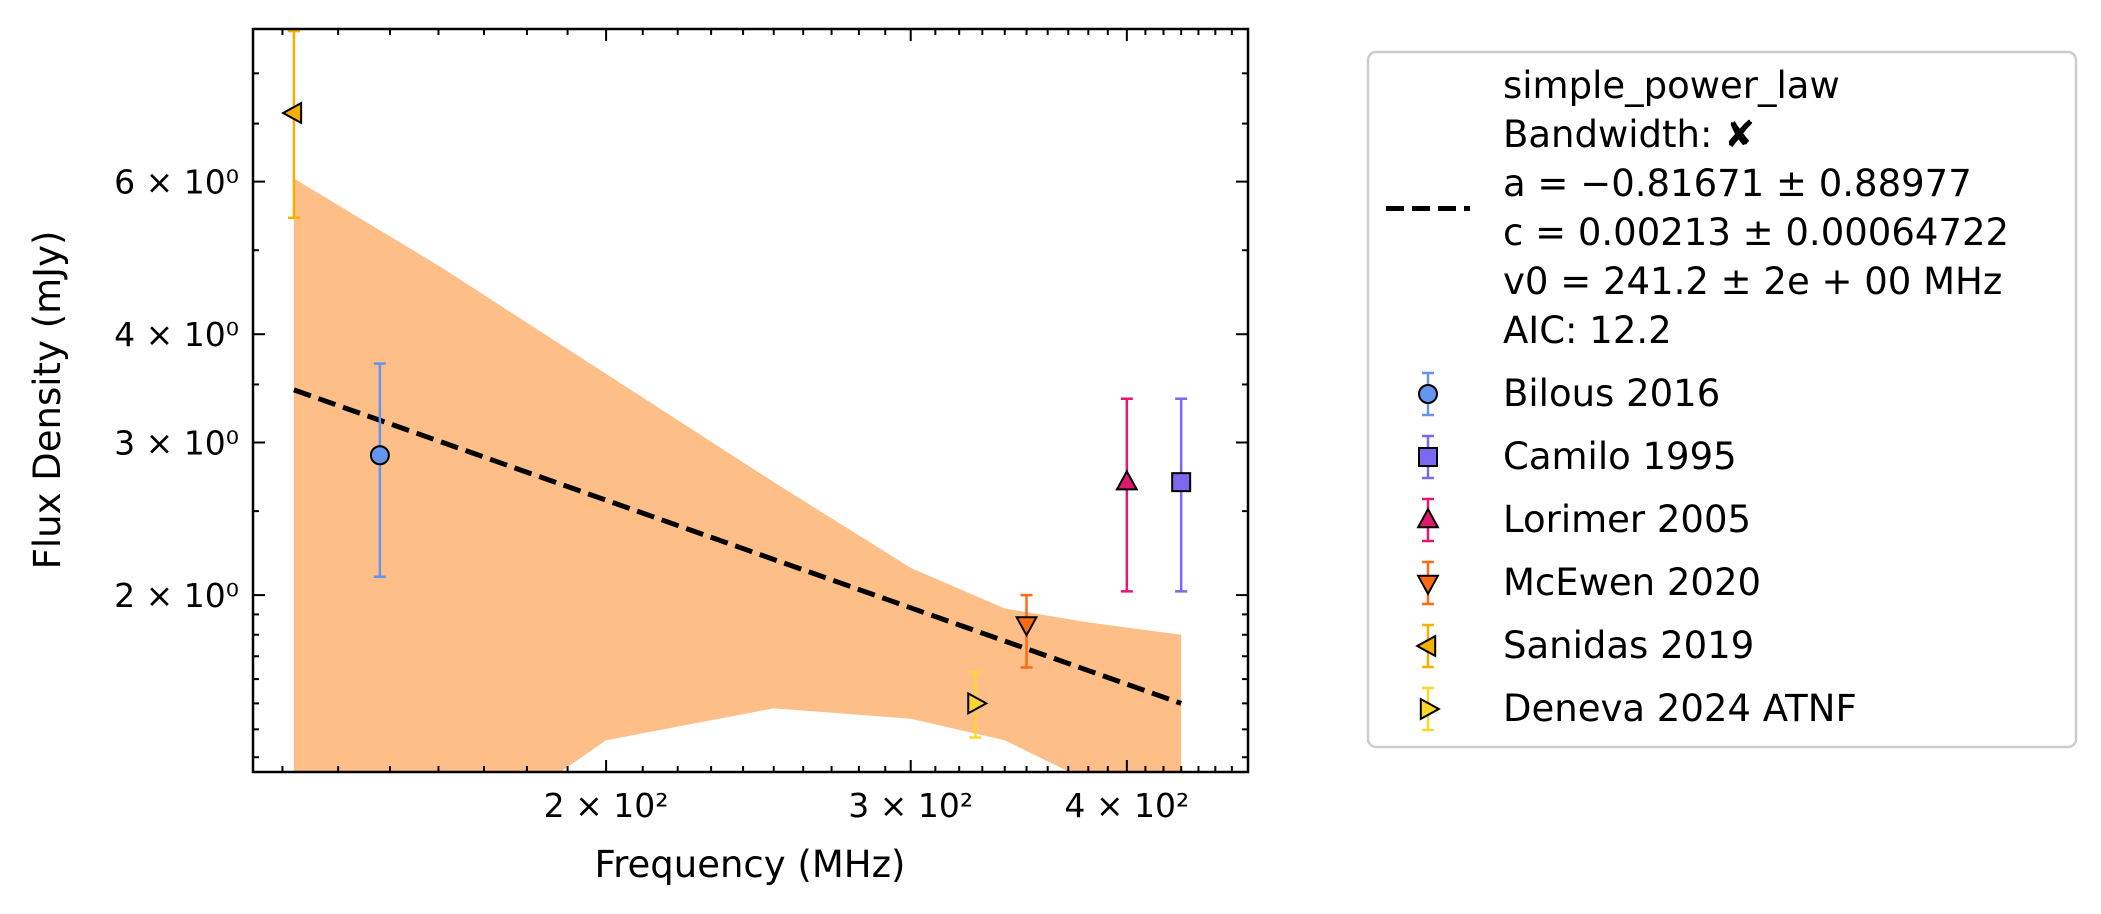 This screenshot has height=914, width=2101. Describe the element at coordinates (750, 864) in the screenshot. I see `x-axis-label: Frequency (MHz)` at that location.